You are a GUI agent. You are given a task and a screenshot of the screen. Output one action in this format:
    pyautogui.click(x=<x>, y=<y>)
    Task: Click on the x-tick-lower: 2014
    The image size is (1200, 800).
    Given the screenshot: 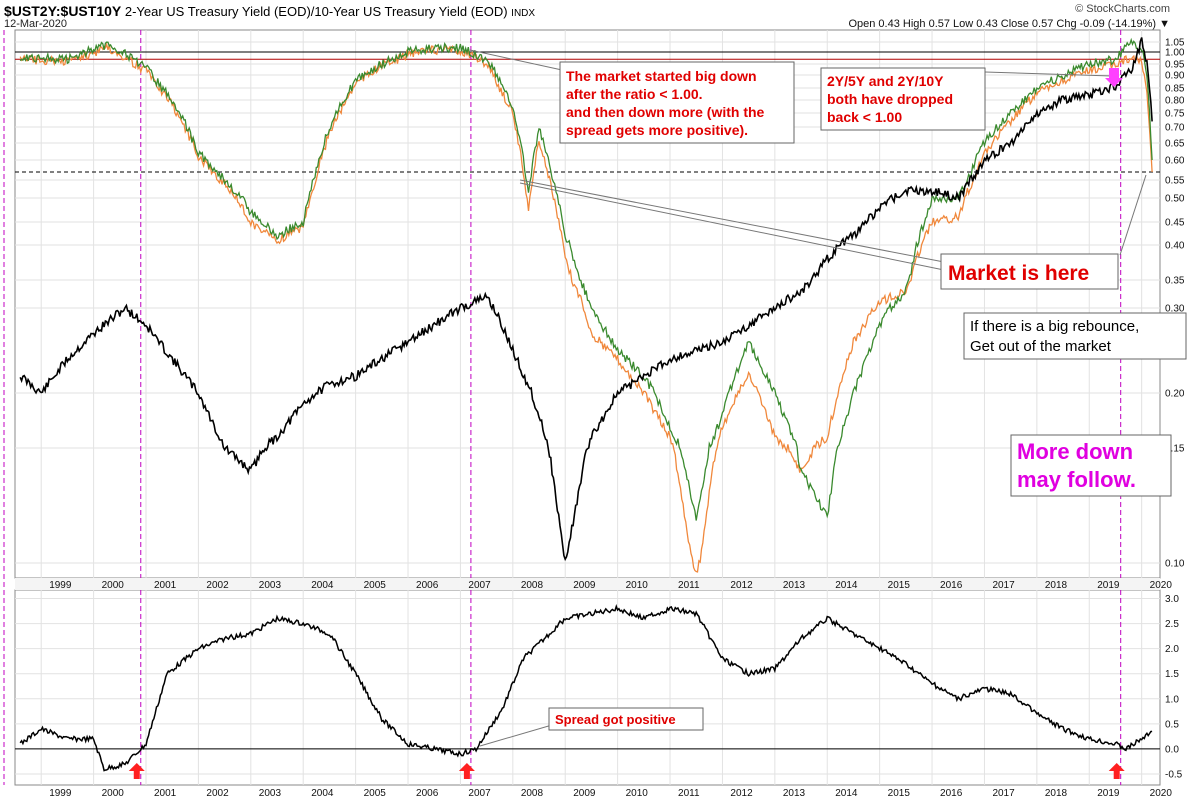 What is the action you would take?
    pyautogui.click(x=846, y=793)
    